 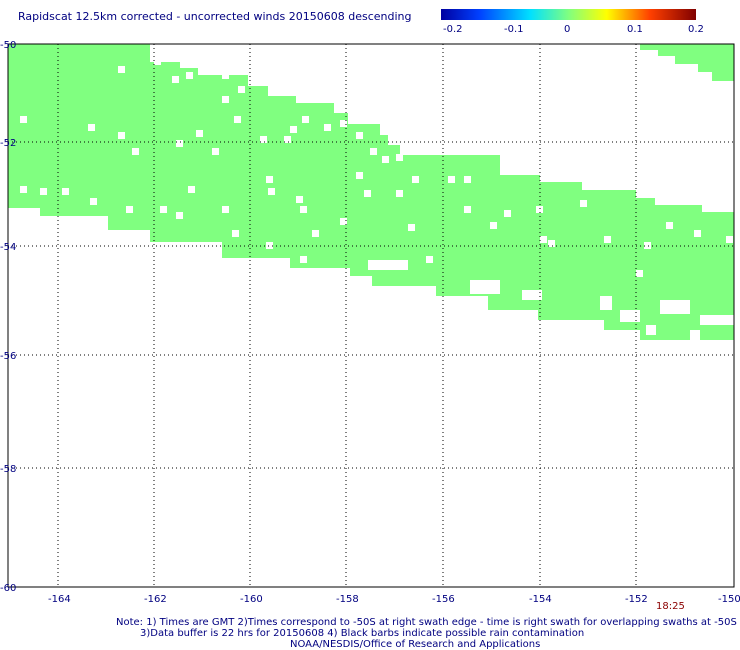 What do you see at coordinates (687, 62) in the screenshot?
I see `swath-region-corner` at bounding box center [687, 62].